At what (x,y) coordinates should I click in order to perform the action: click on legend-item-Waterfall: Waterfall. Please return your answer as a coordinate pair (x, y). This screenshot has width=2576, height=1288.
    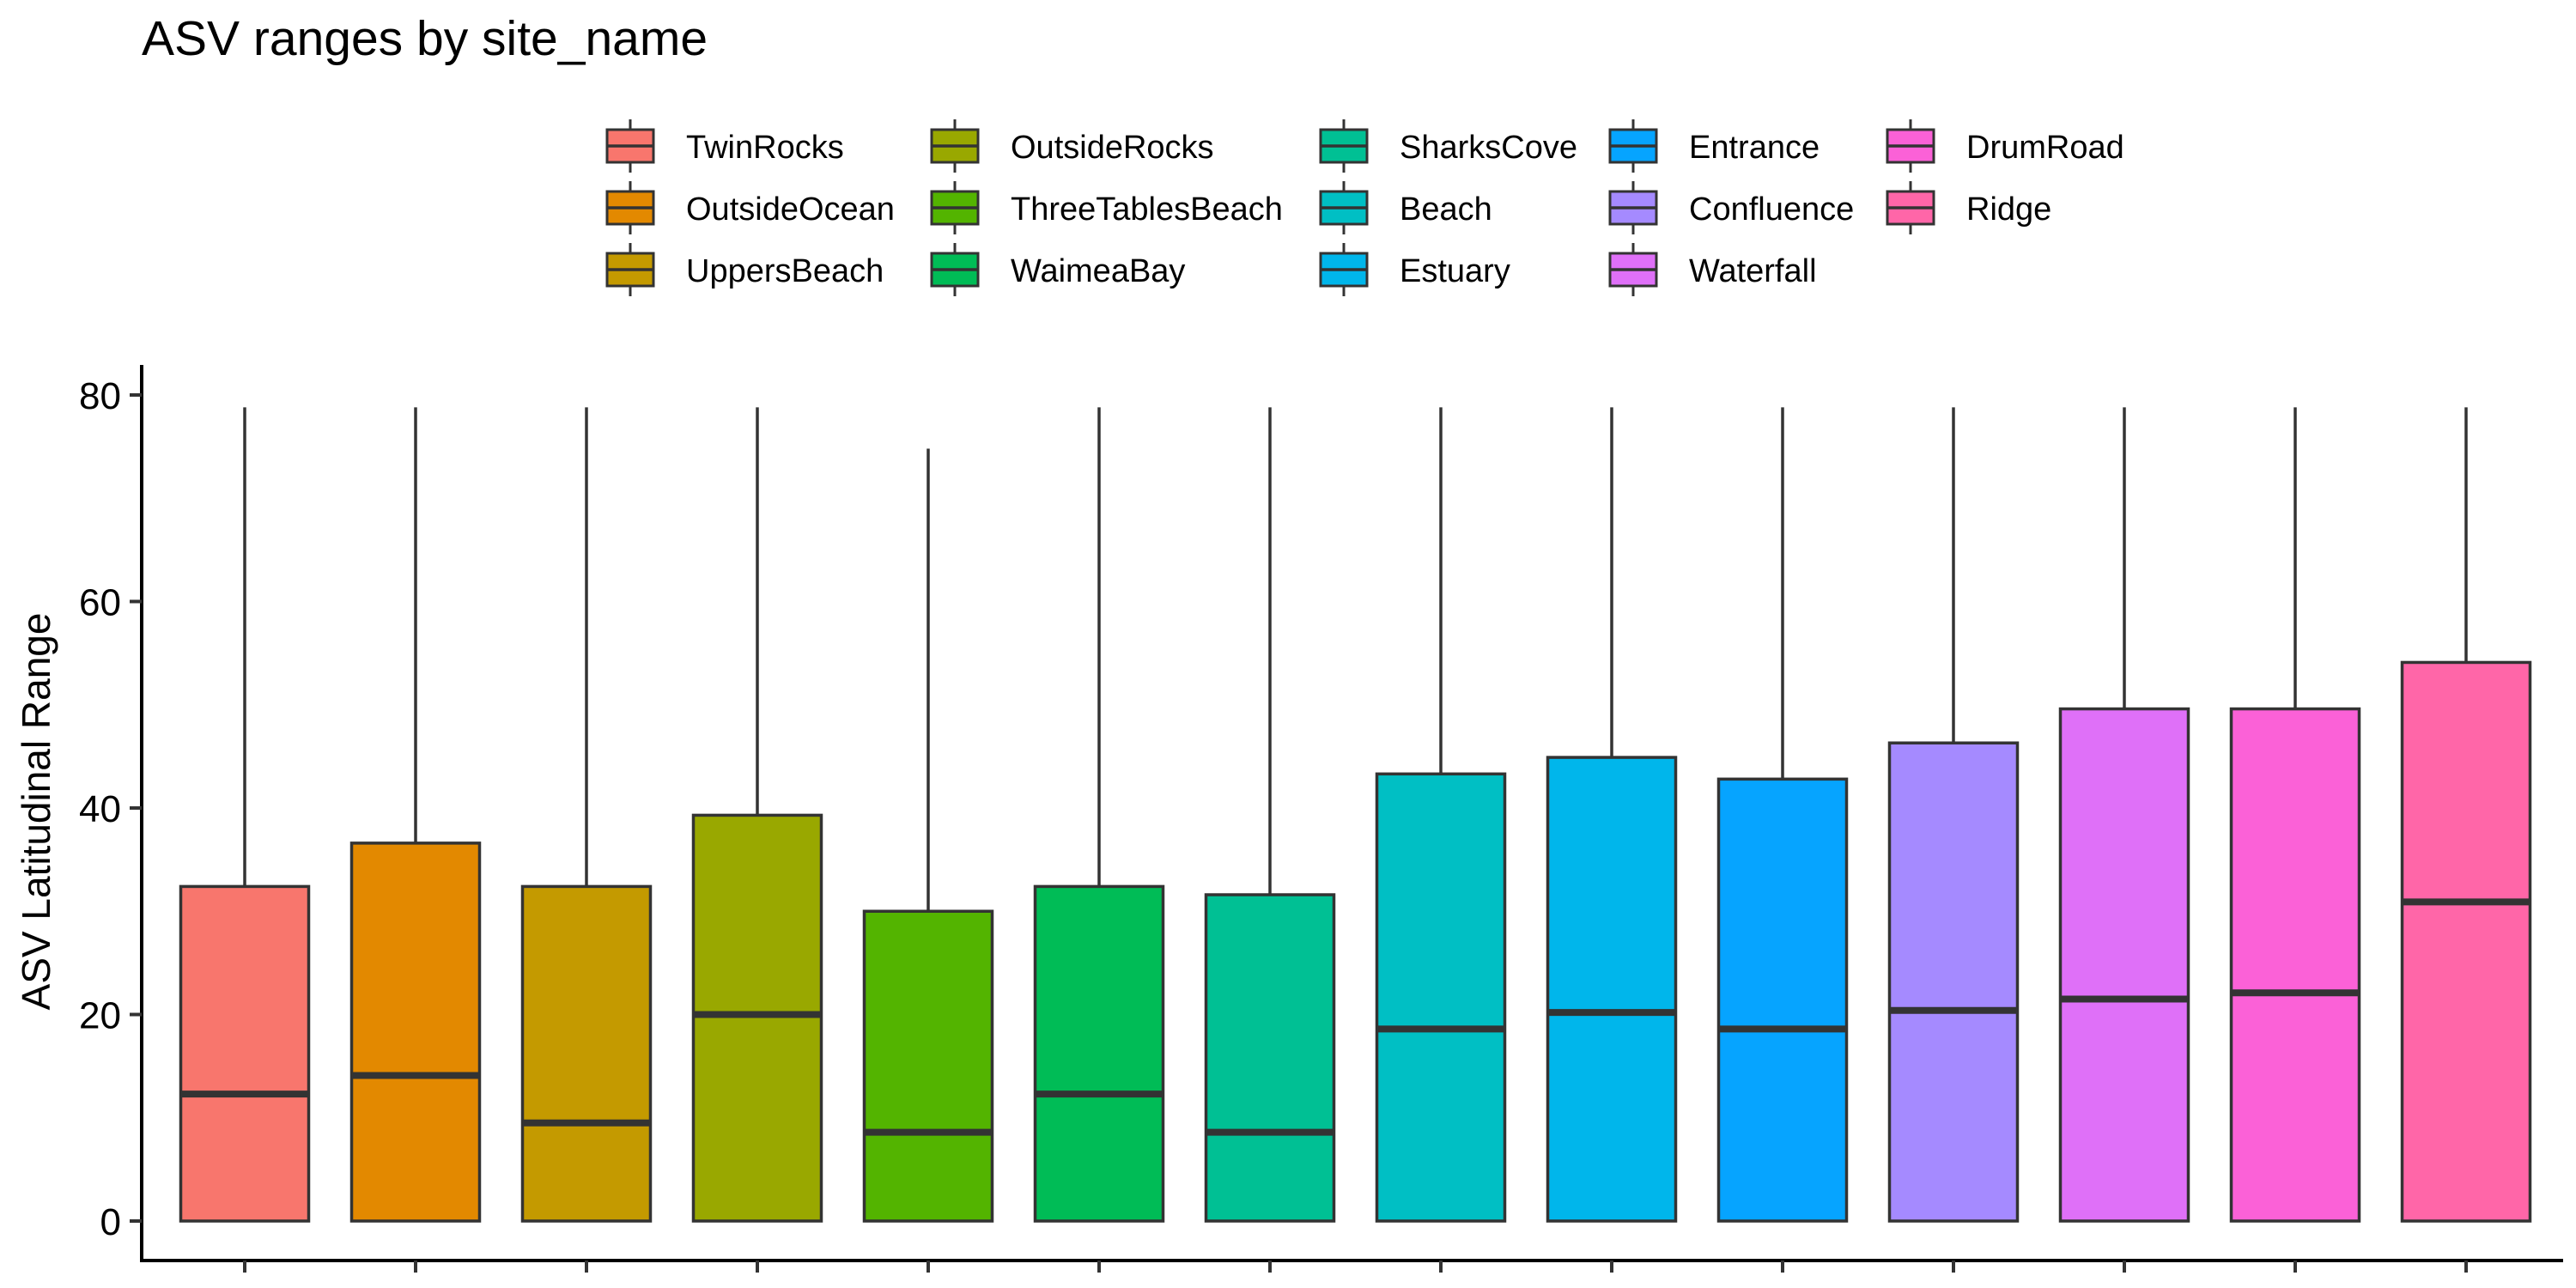
    Looking at the image, I should click on (1712, 269).